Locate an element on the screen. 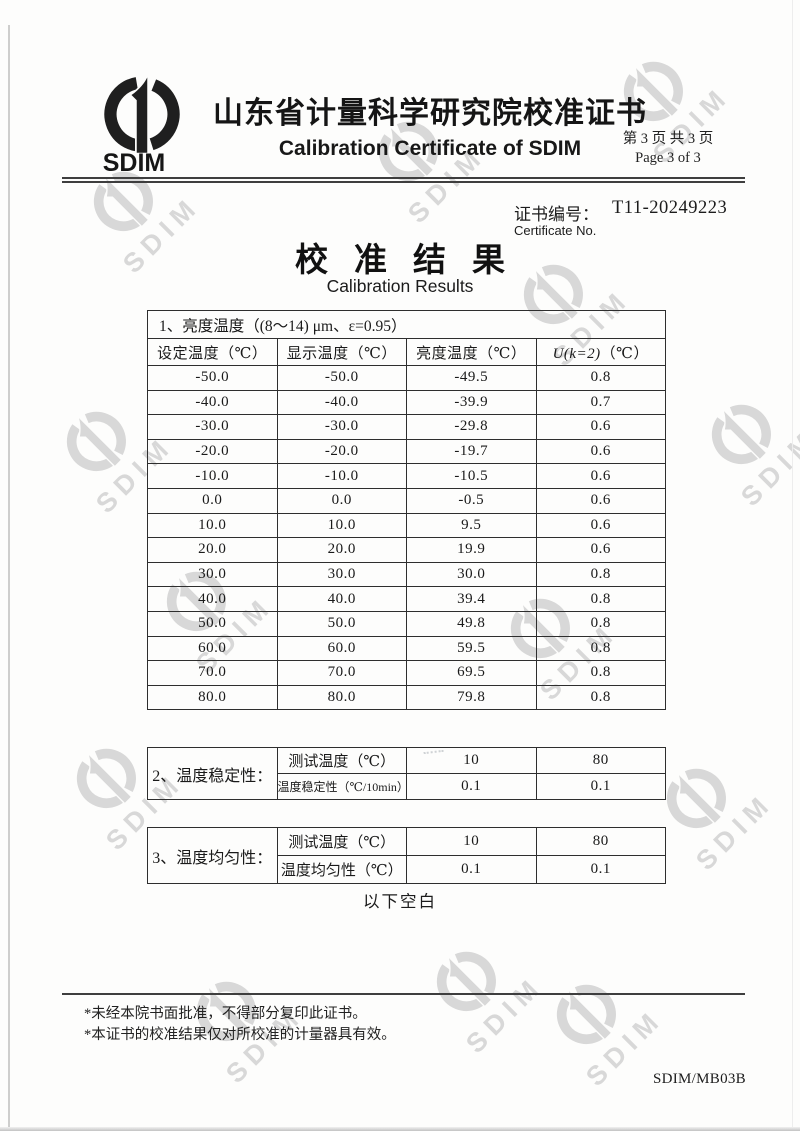 This screenshot has width=800, height=1131. value-cell: 59.5 is located at coordinates (471, 648).